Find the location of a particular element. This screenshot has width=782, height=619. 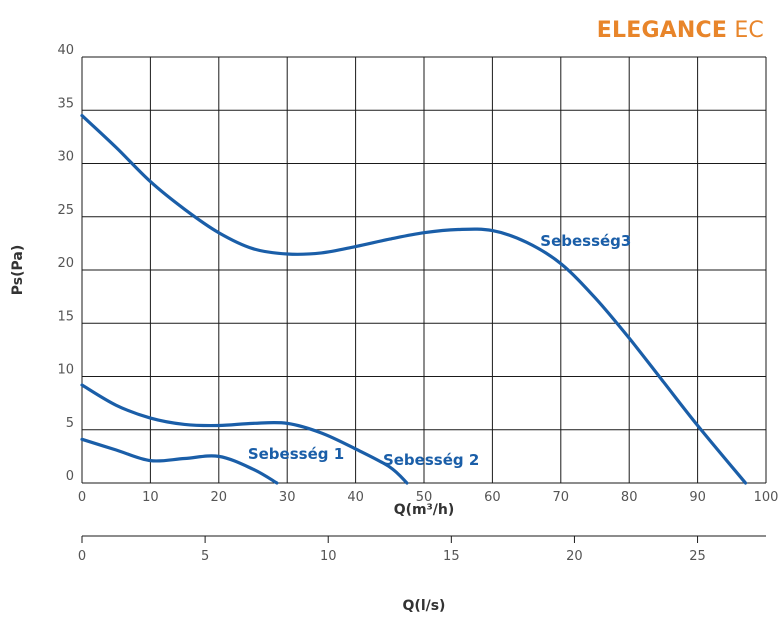

secondary-tick-label: 5 is located at coordinates (205, 556).